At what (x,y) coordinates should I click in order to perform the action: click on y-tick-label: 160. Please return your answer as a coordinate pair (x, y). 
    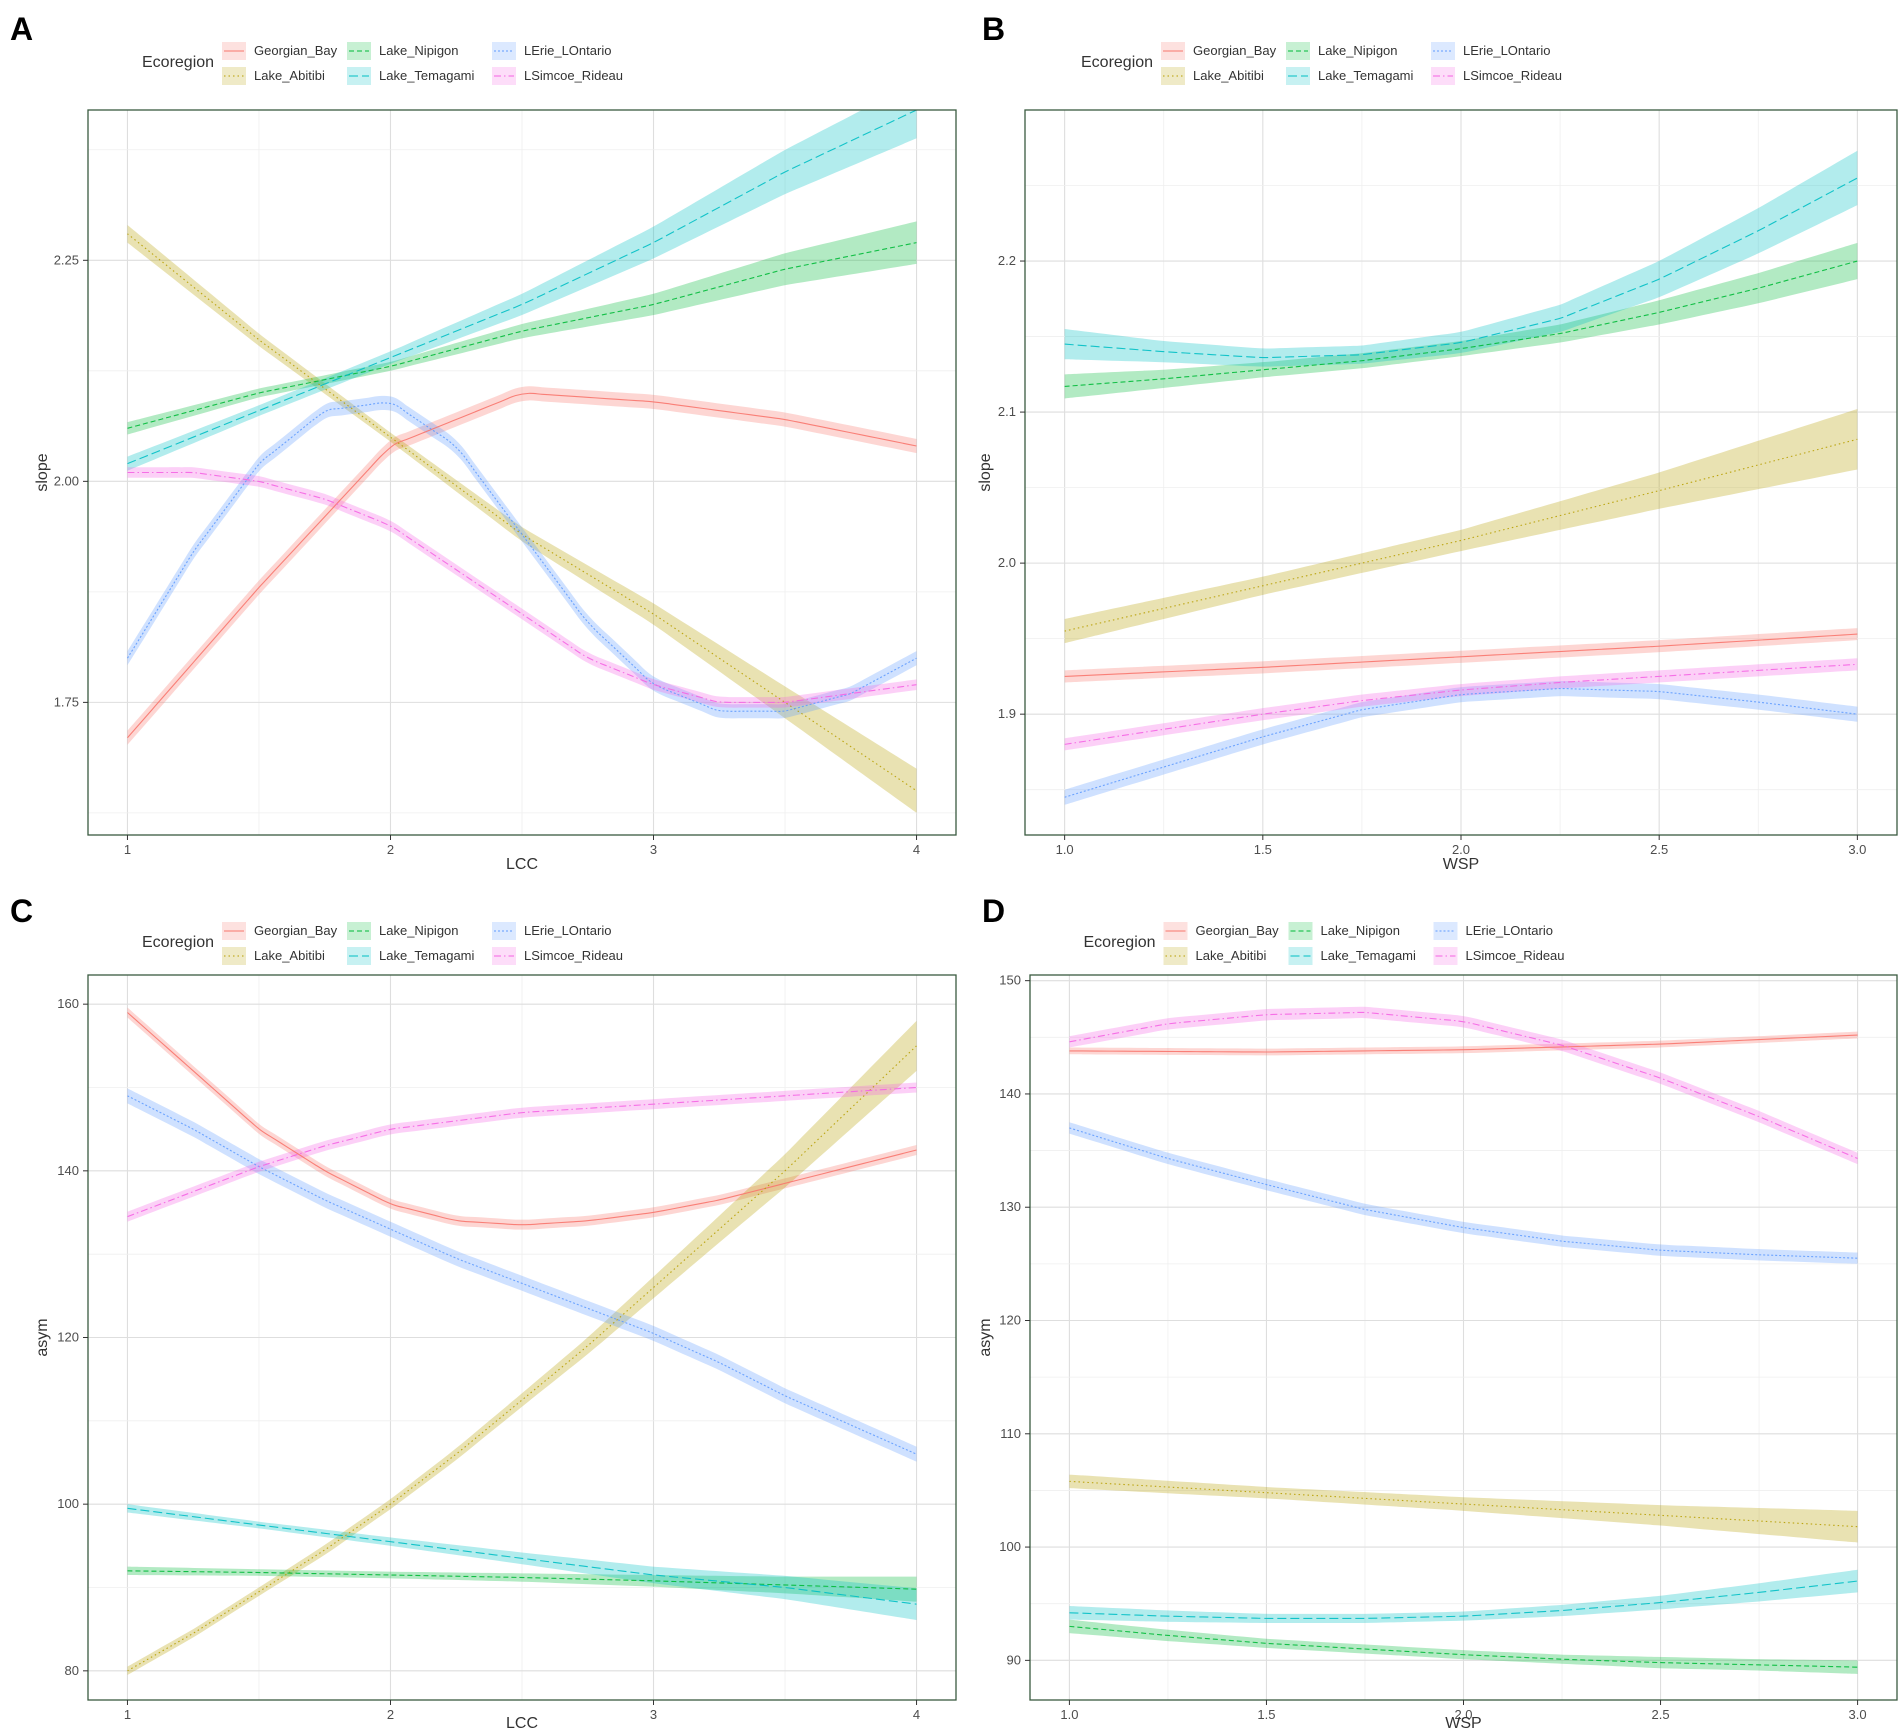
    Looking at the image, I should click on (68, 1003).